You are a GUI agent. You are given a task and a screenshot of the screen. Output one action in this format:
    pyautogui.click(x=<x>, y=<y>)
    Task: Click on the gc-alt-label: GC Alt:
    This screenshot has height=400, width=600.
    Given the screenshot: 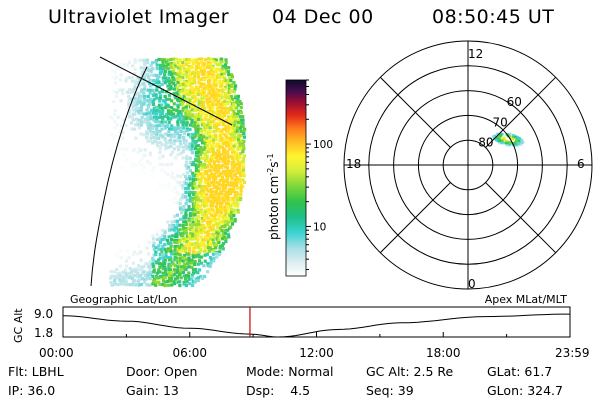 What is the action you would take?
    pyautogui.click(x=388, y=371)
    